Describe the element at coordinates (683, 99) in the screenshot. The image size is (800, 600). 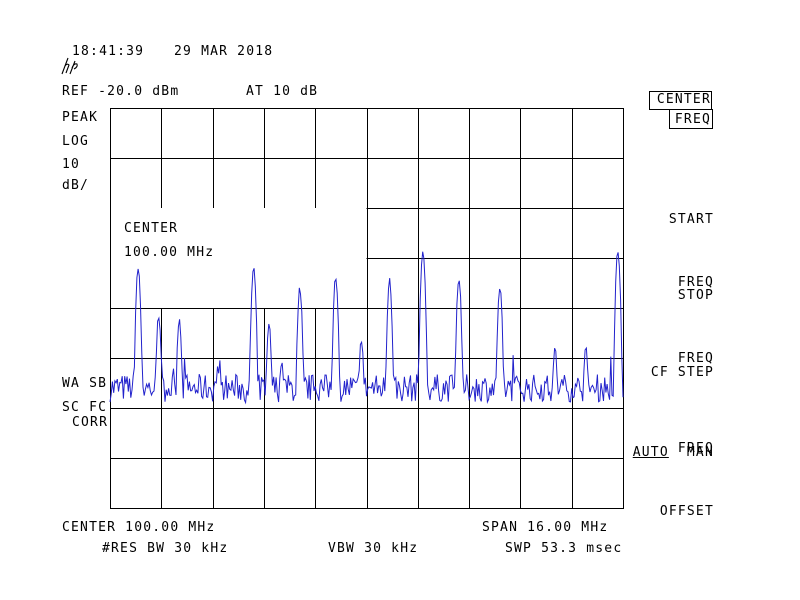
I see `center-freq-softkey-label-1: CENTER` at that location.